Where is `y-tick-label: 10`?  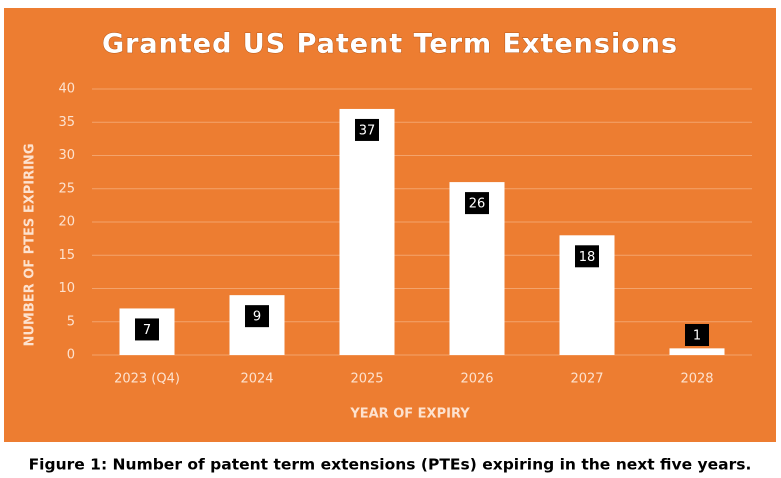 y-tick-label: 10 is located at coordinates (66, 288).